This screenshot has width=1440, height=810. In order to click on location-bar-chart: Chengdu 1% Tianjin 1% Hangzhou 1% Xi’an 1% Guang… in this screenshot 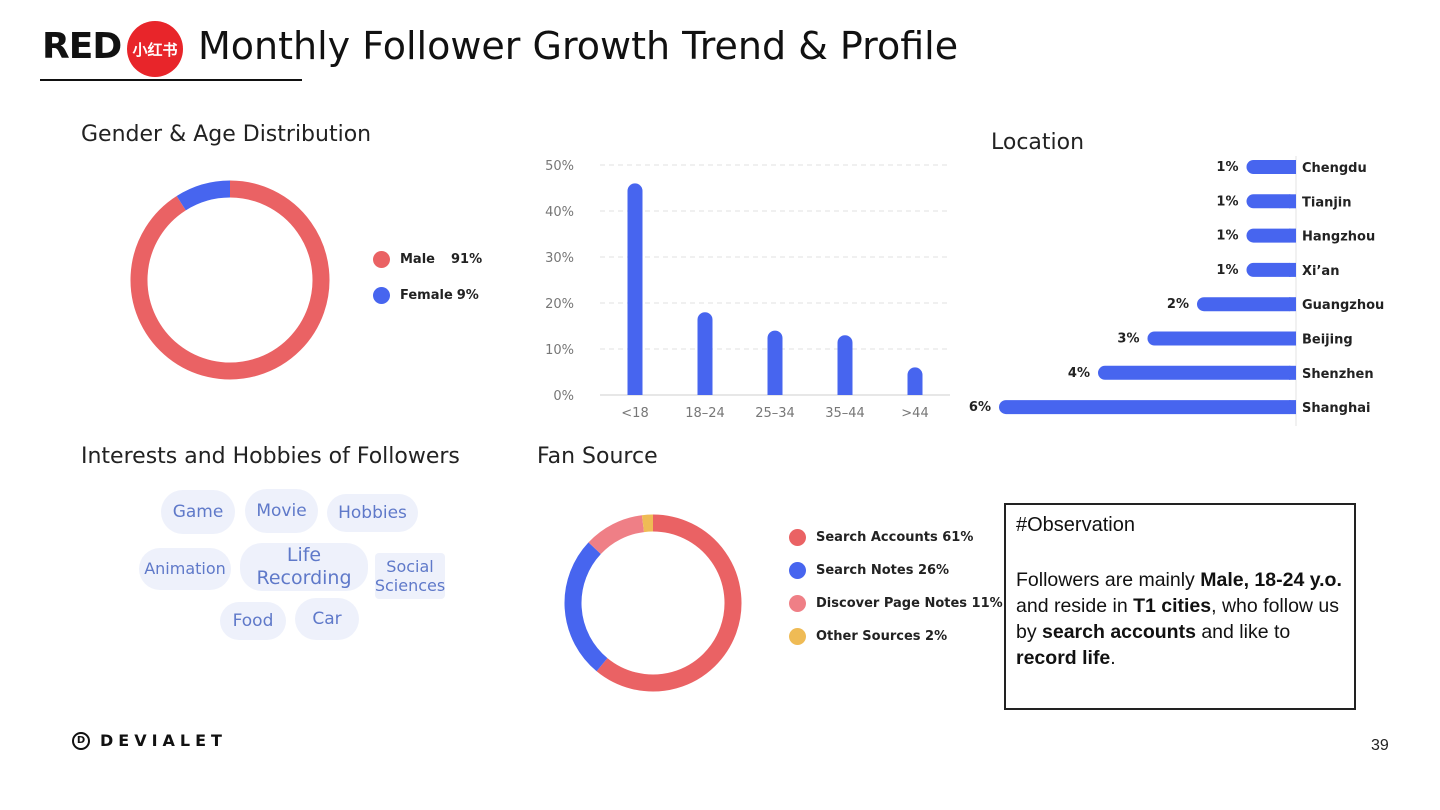, I will do `click(1176, 291)`.